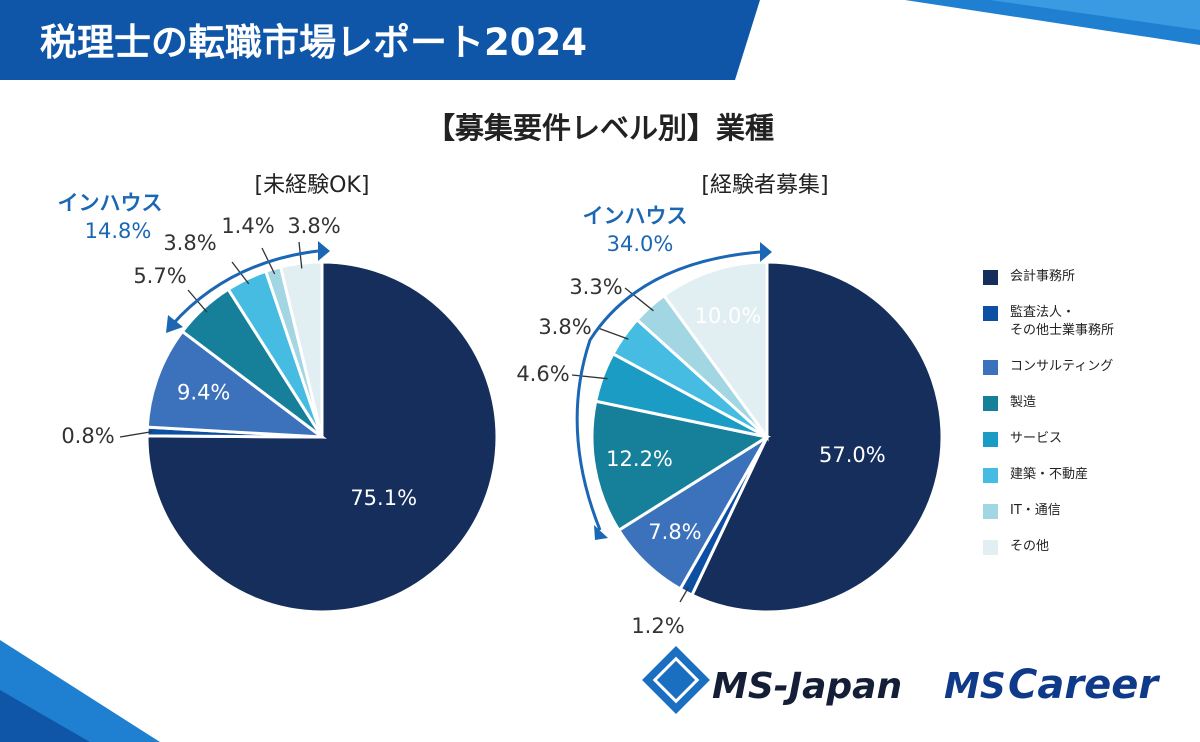  Describe the element at coordinates (852, 455) in the screenshot. I see `data-label-accounting-firm: 57.0%` at that location.